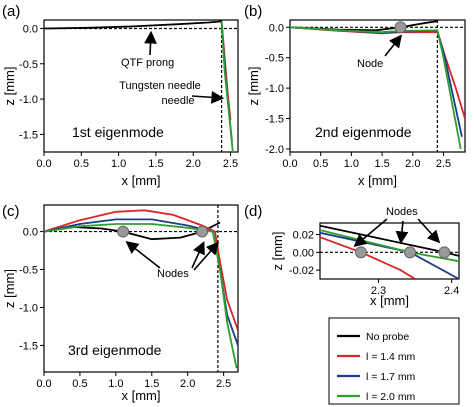 The height and width of the screenshot is (407, 474). I want to click on y-tick-label: 0.00, so click(303, 253).